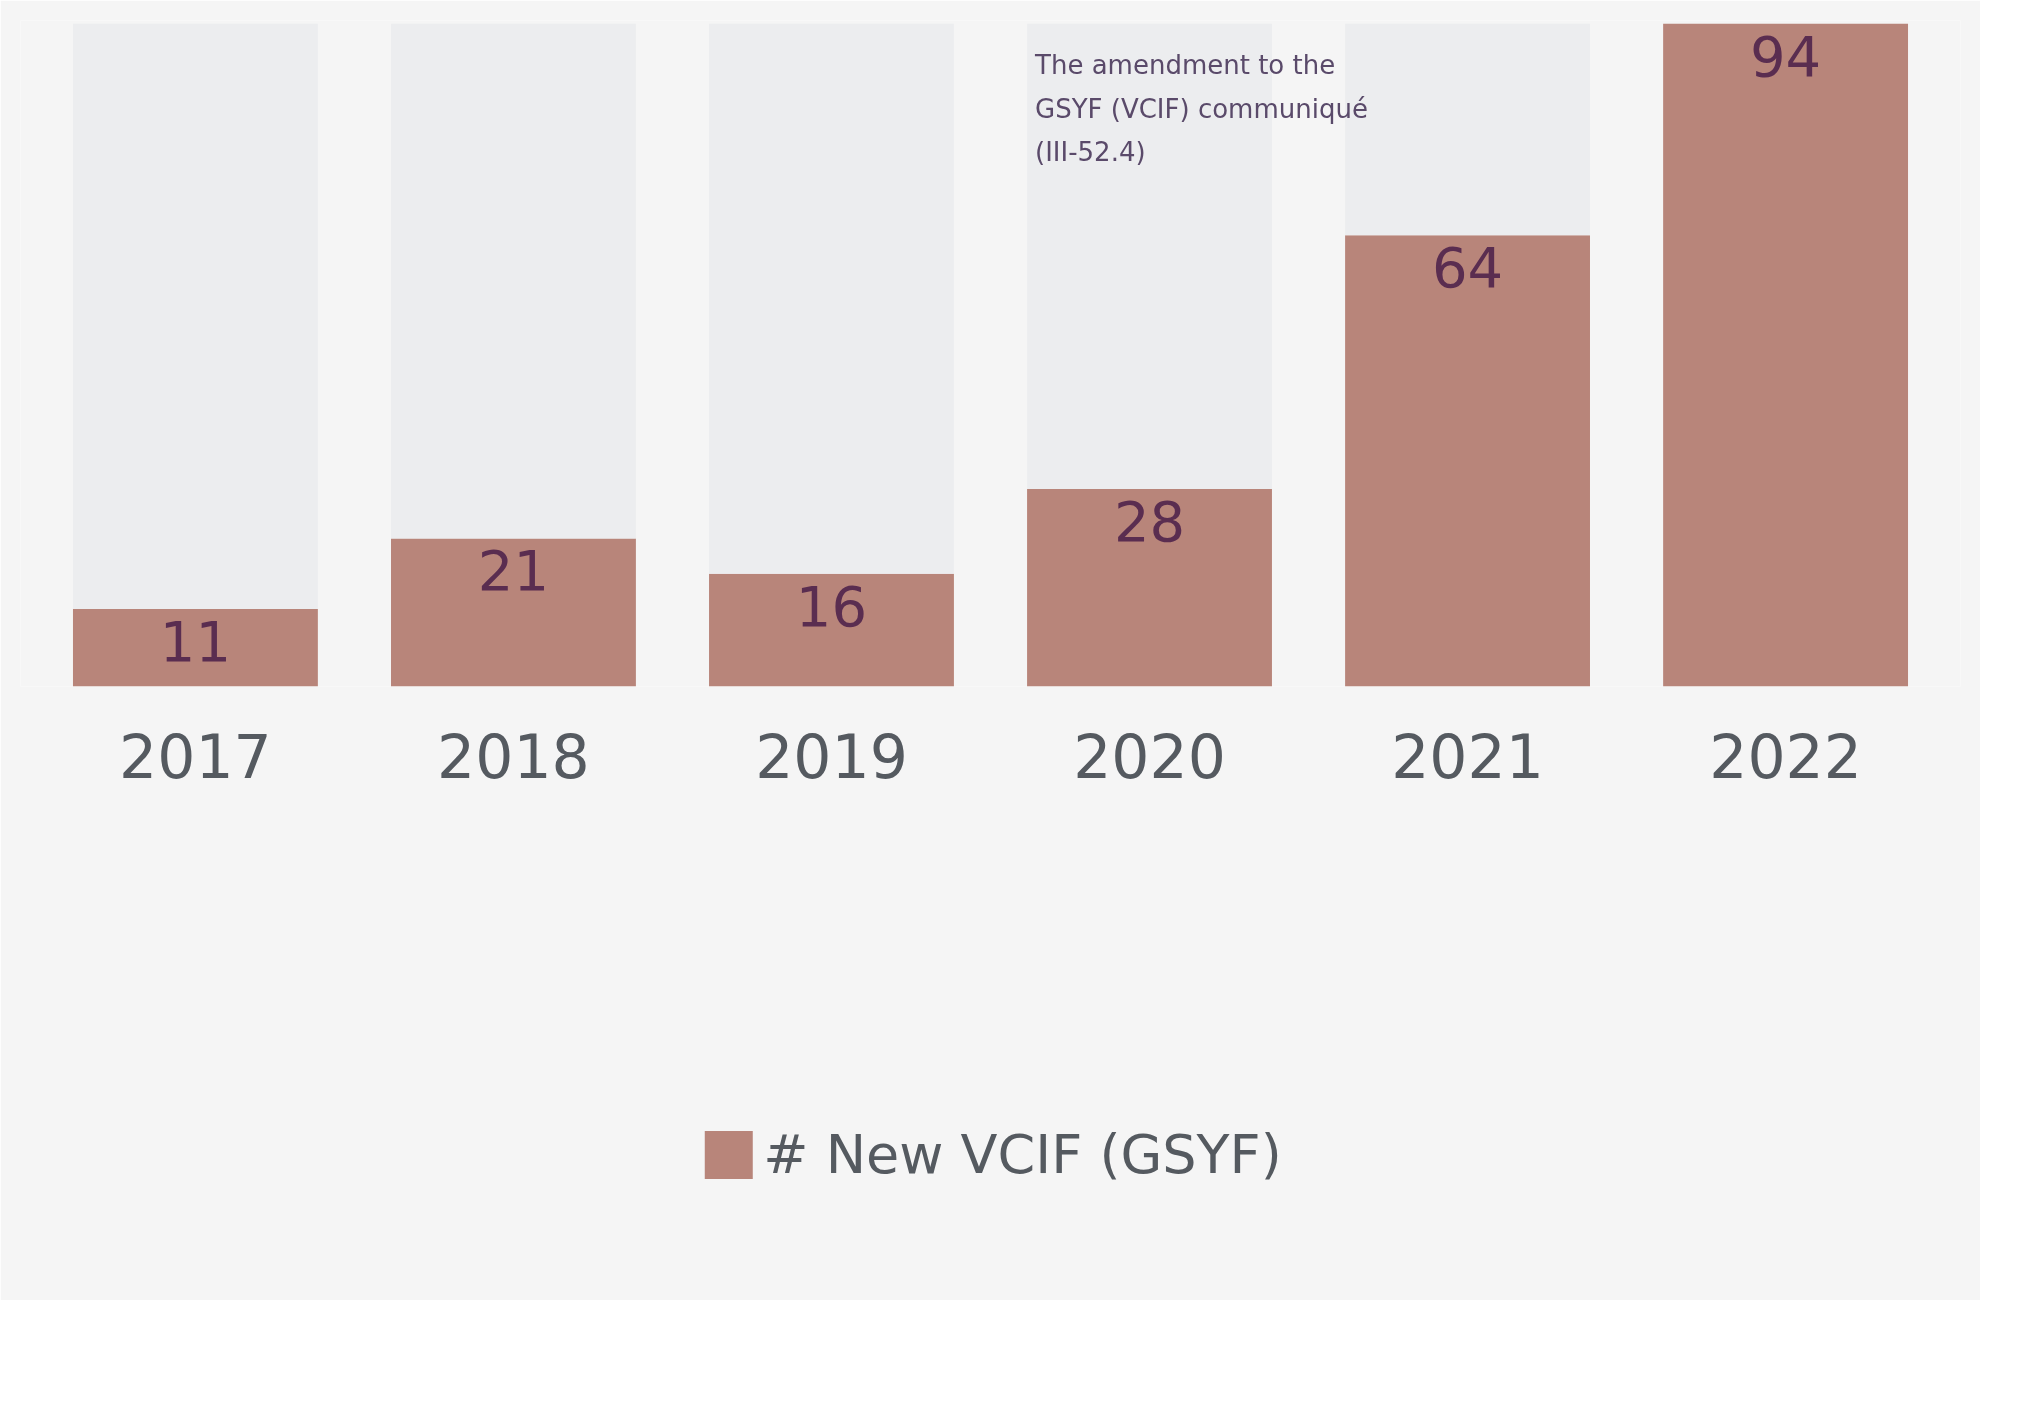  I want to click on x-tick-label: 2022, so click(1785, 756).